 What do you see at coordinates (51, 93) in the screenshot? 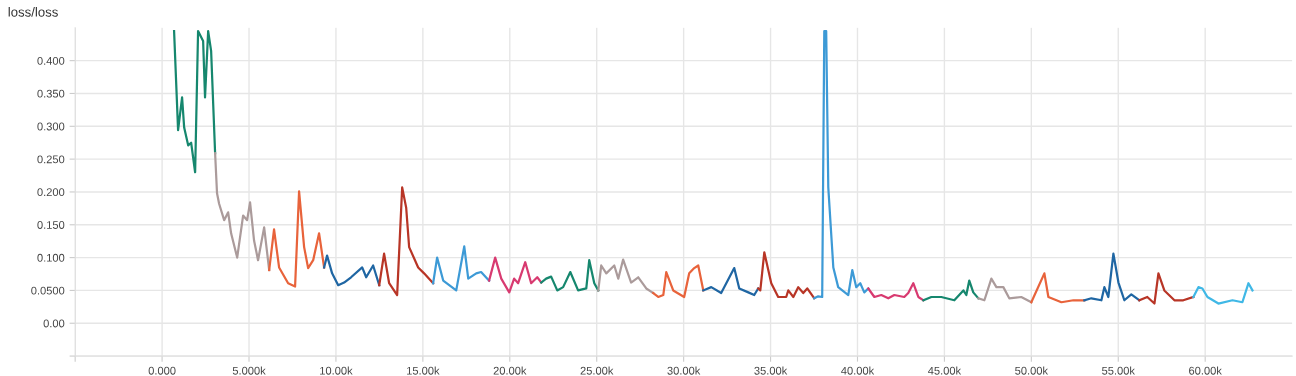
I see `y-tick-label: 0.350` at bounding box center [51, 93].